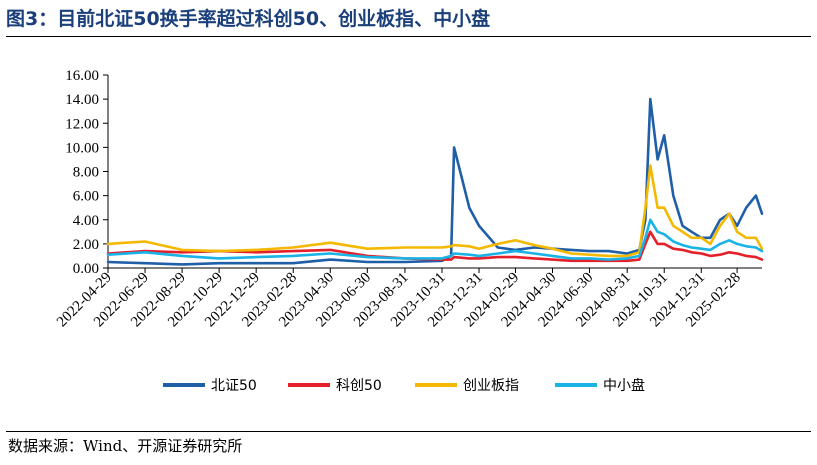 The image size is (817, 465). What do you see at coordinates (86, 269) in the screenshot?
I see `y-tick-label: 0.00` at bounding box center [86, 269].